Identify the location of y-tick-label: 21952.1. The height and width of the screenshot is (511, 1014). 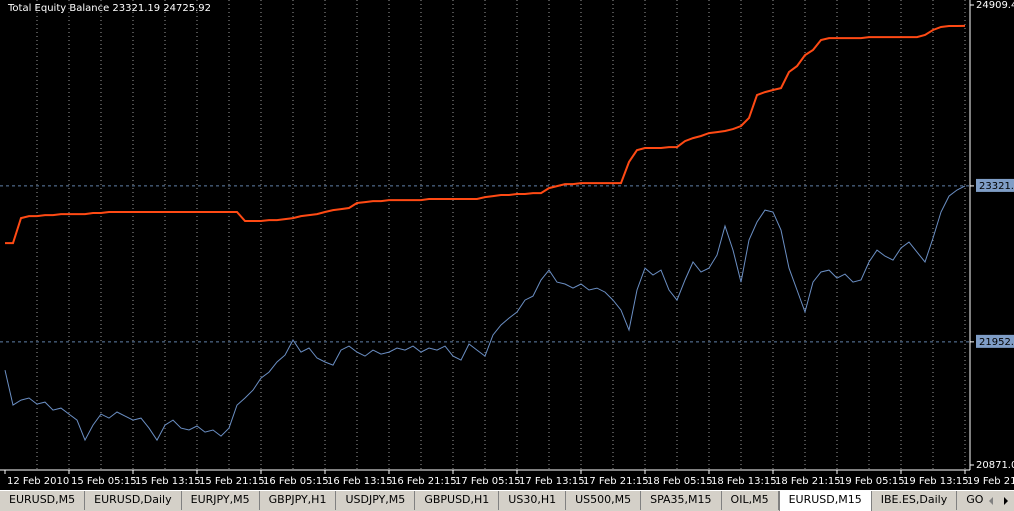
(996, 342).